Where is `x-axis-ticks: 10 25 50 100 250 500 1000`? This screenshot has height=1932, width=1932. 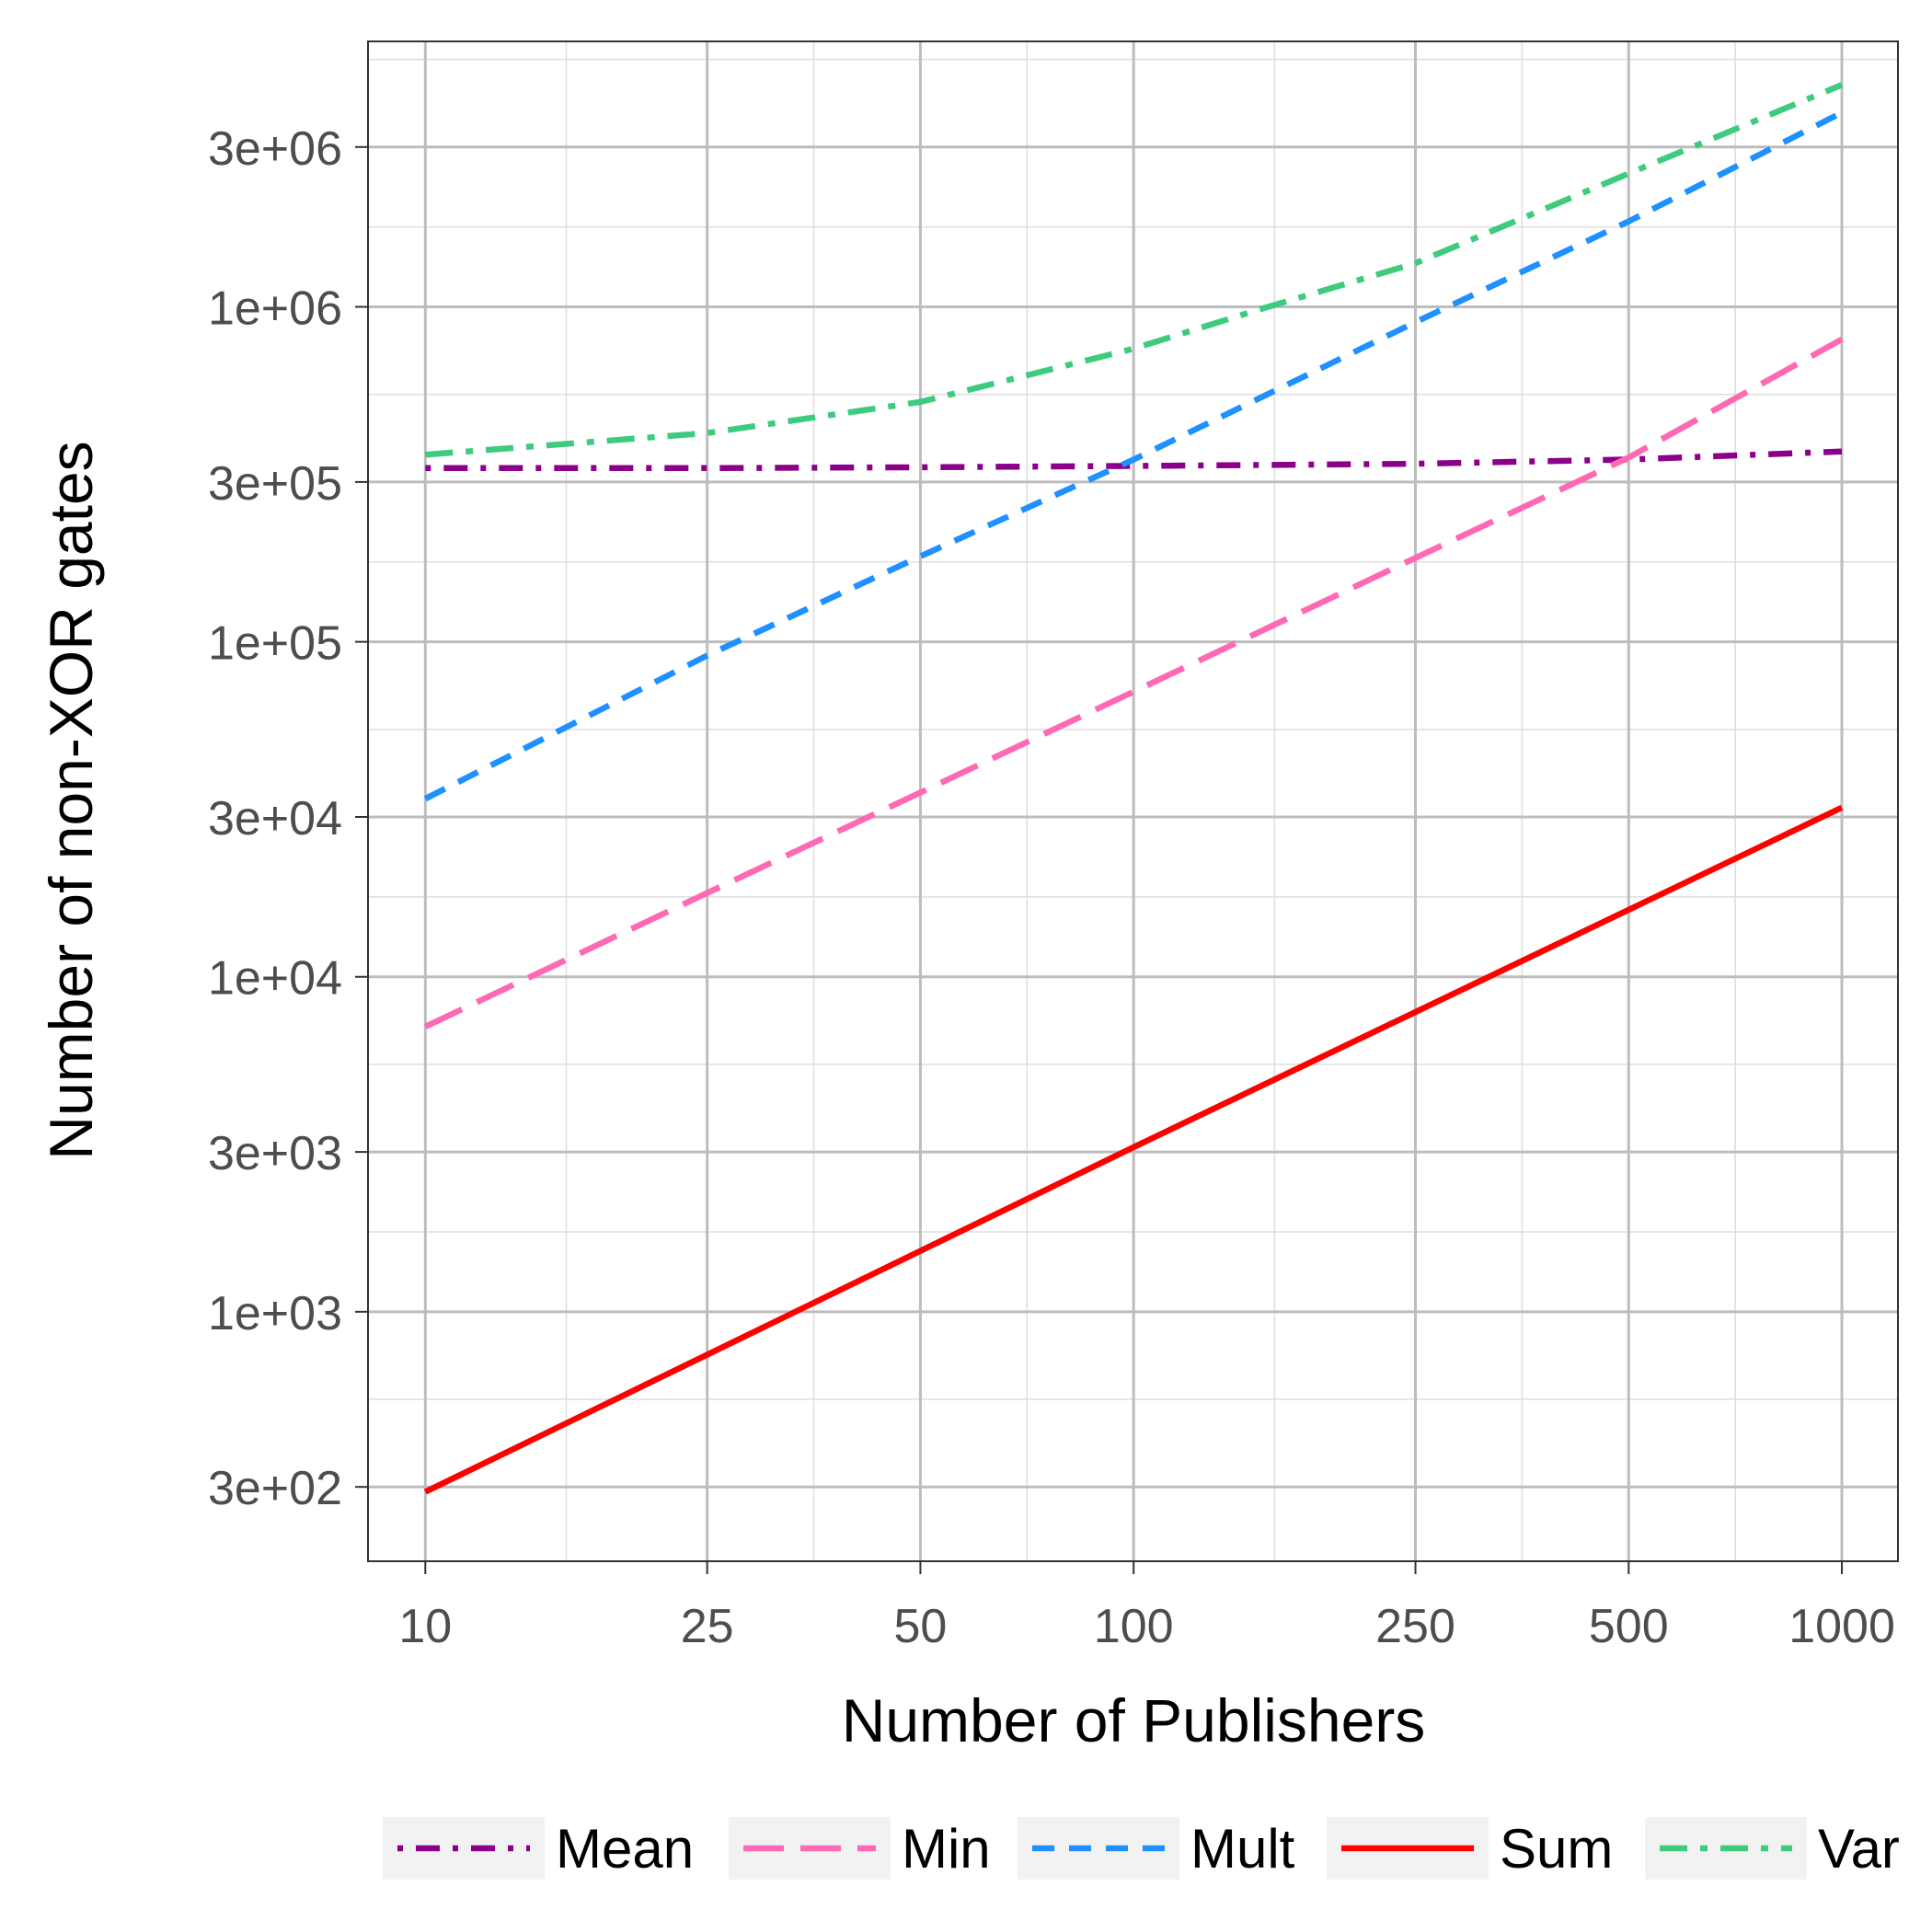
x-axis-ticks: 10 25 50 100 250 500 1000 is located at coordinates (1146, 1607).